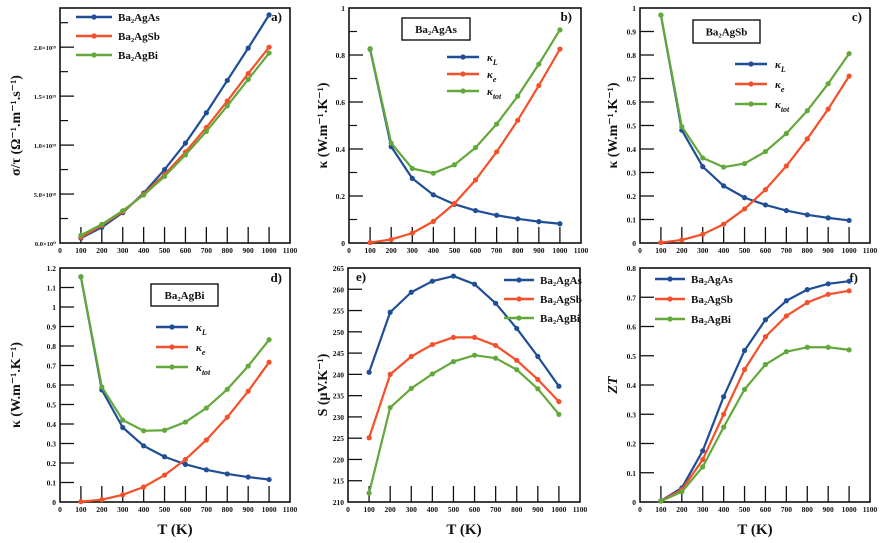 This screenshot has width=889, height=543. I want to click on y-tick-label: 0.8, so click(52, 346).